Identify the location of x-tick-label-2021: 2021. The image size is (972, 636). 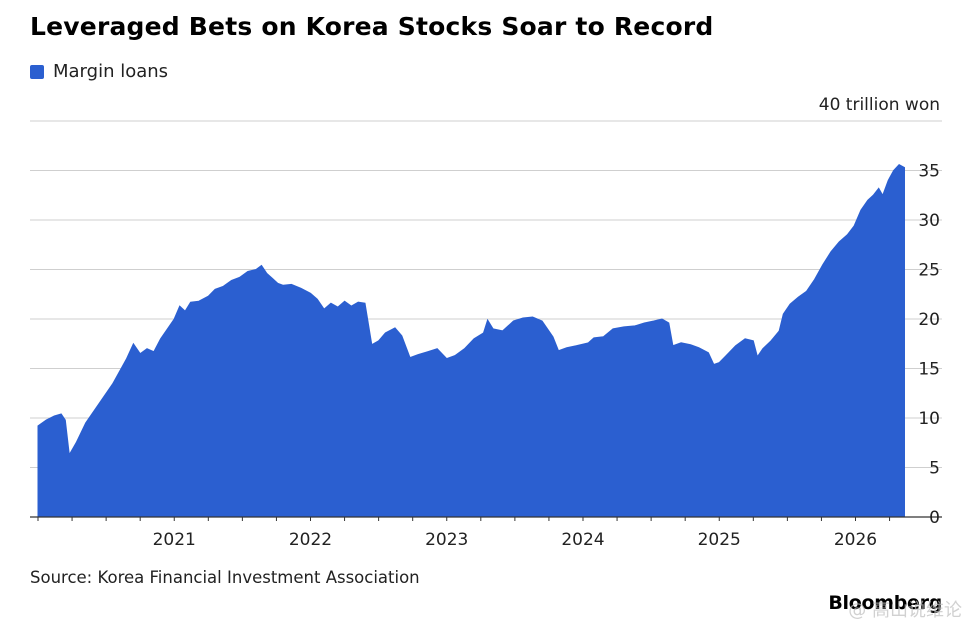
(174, 540).